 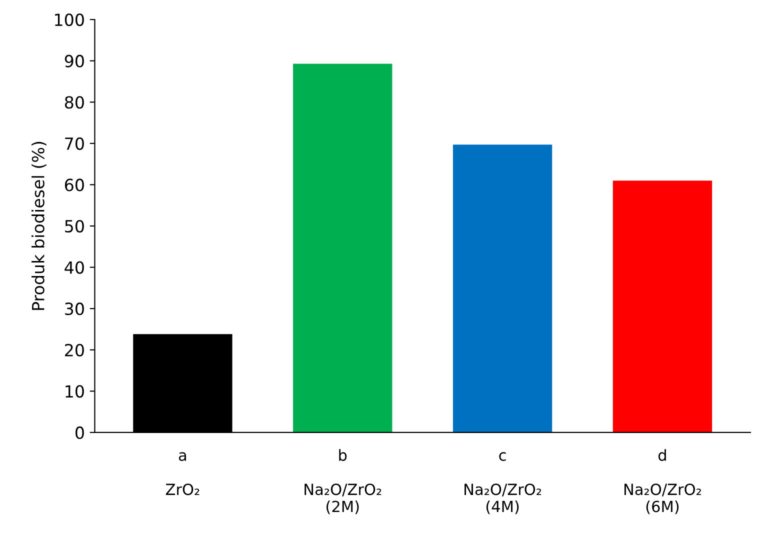 What do you see at coordinates (74, 267) in the screenshot?
I see `y-tick-label: 40` at bounding box center [74, 267].